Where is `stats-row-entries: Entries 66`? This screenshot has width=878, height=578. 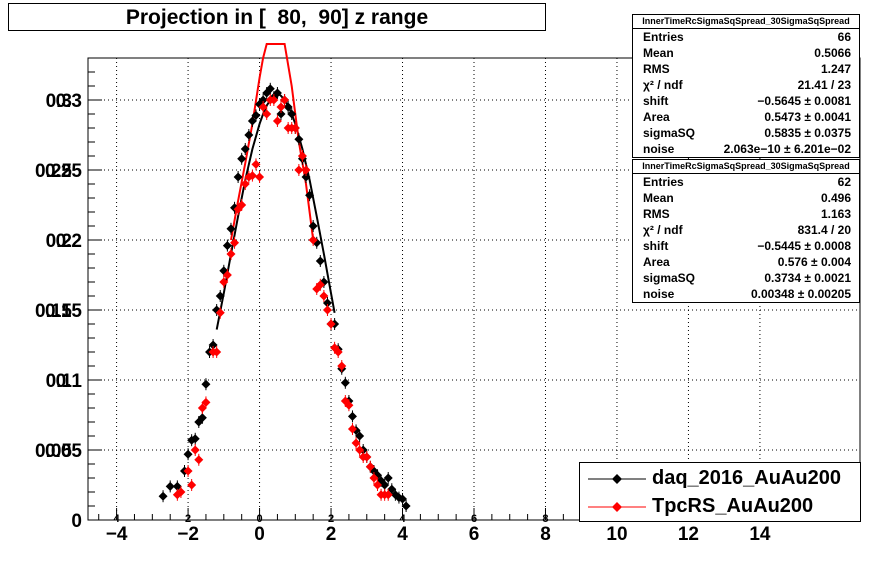
stats-row-entries: Entries 66 is located at coordinates (746, 37).